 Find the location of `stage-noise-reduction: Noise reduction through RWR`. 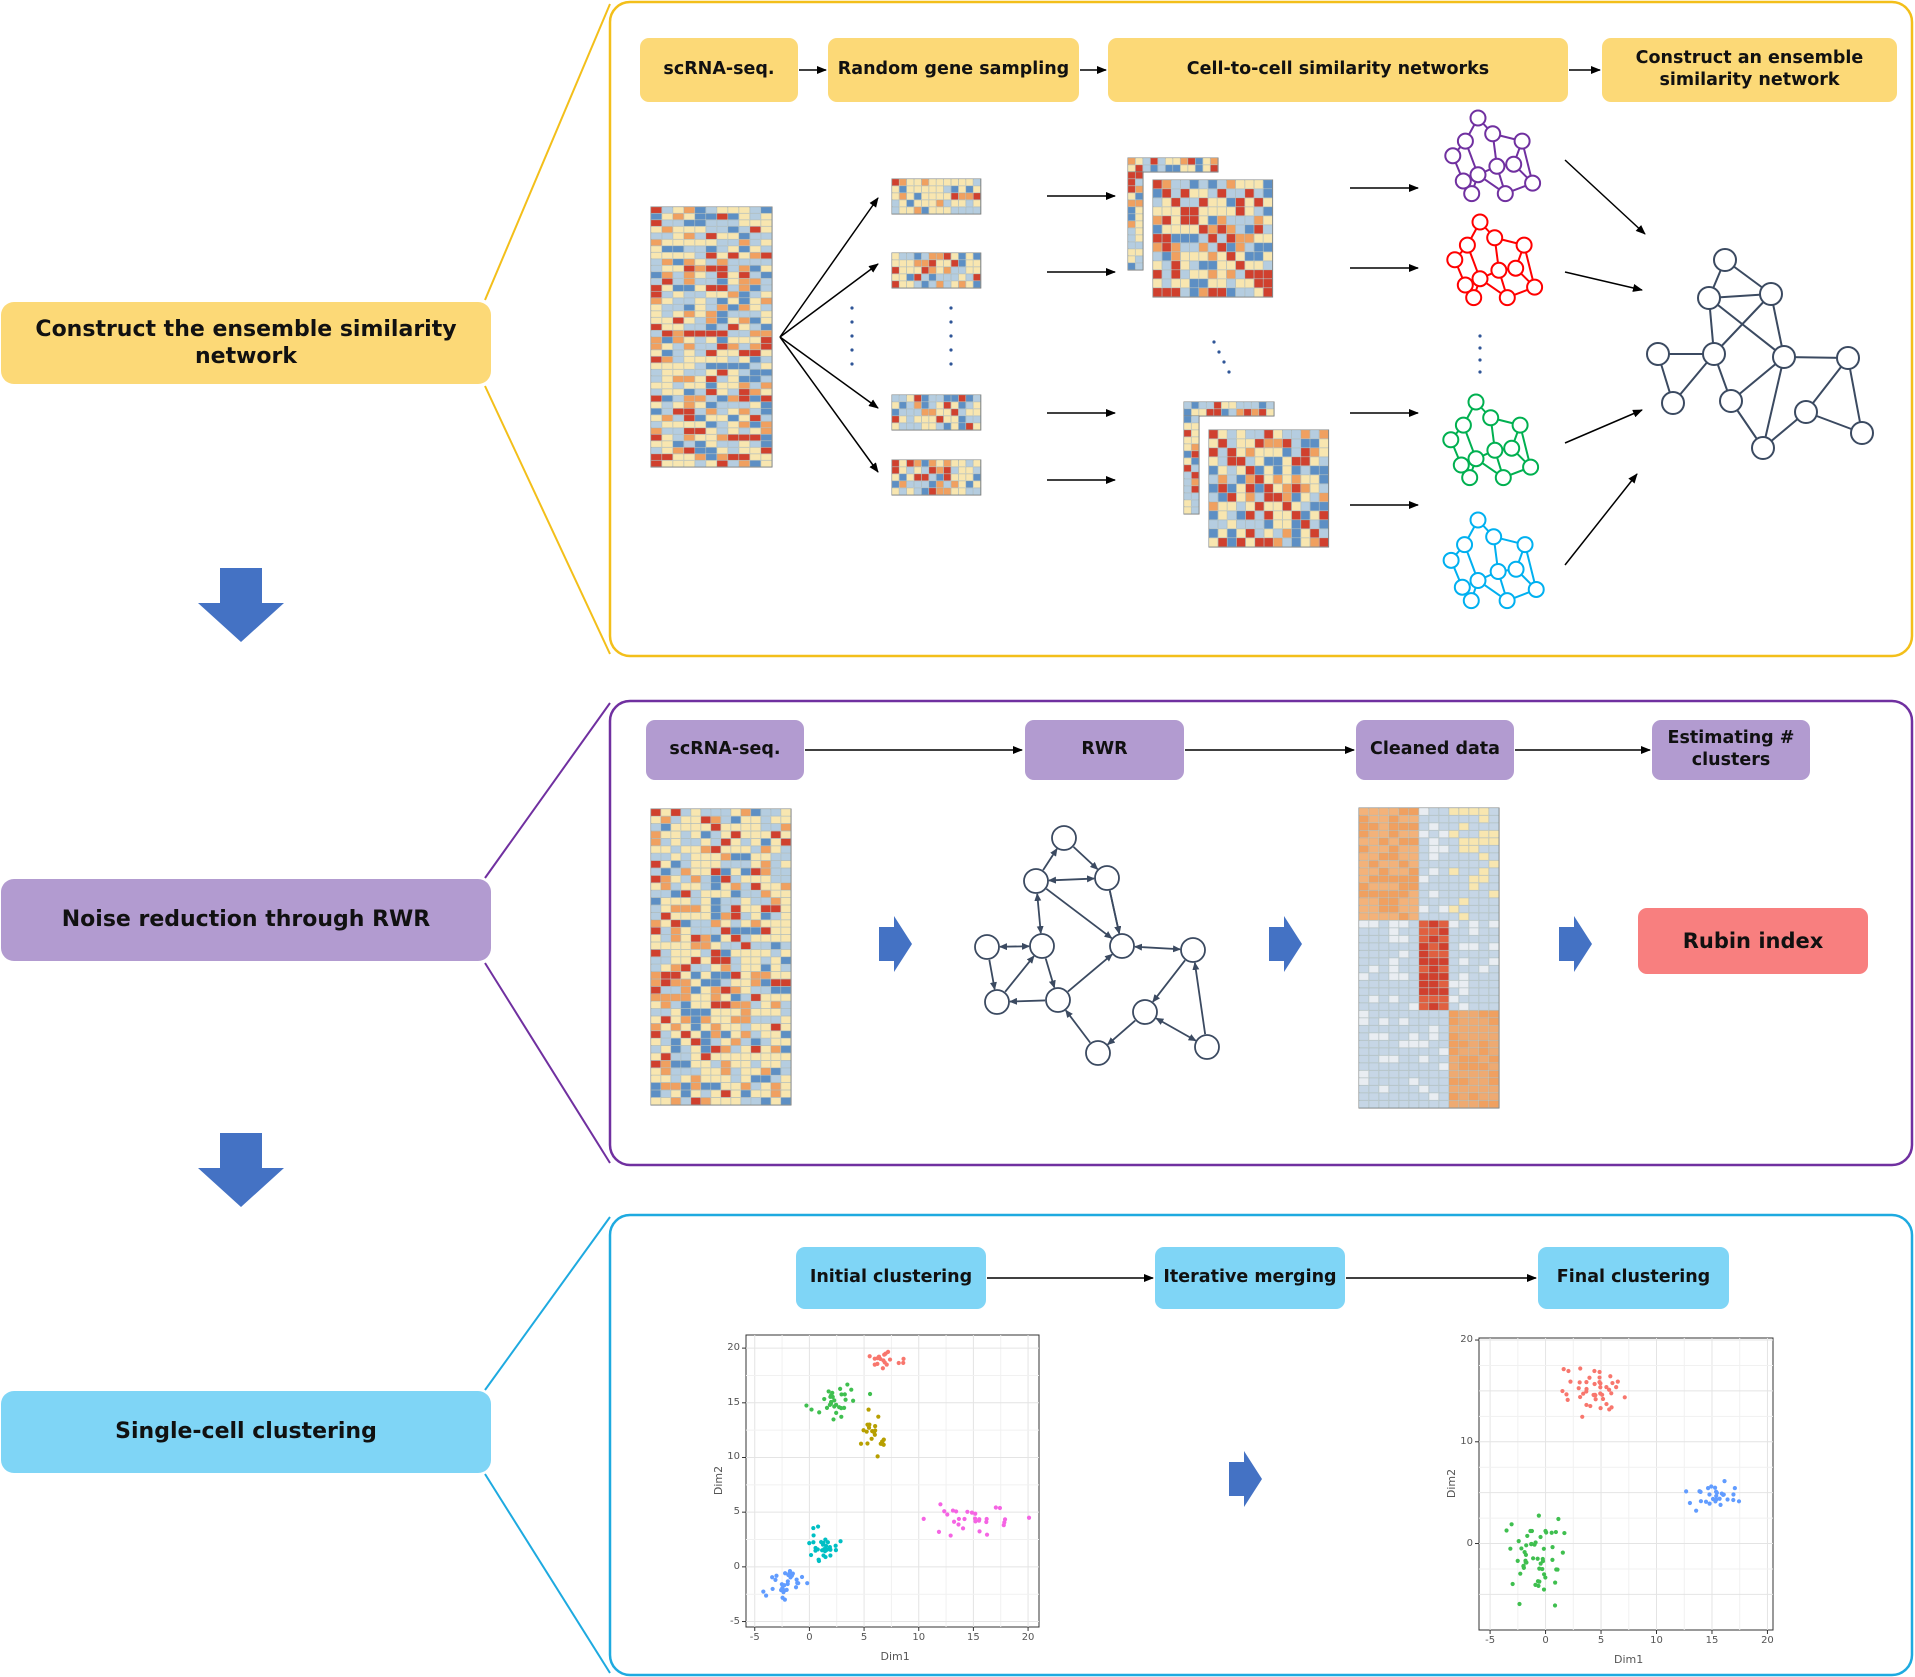

stage-noise-reduction: Noise reduction through RWR is located at coordinates (246, 920).